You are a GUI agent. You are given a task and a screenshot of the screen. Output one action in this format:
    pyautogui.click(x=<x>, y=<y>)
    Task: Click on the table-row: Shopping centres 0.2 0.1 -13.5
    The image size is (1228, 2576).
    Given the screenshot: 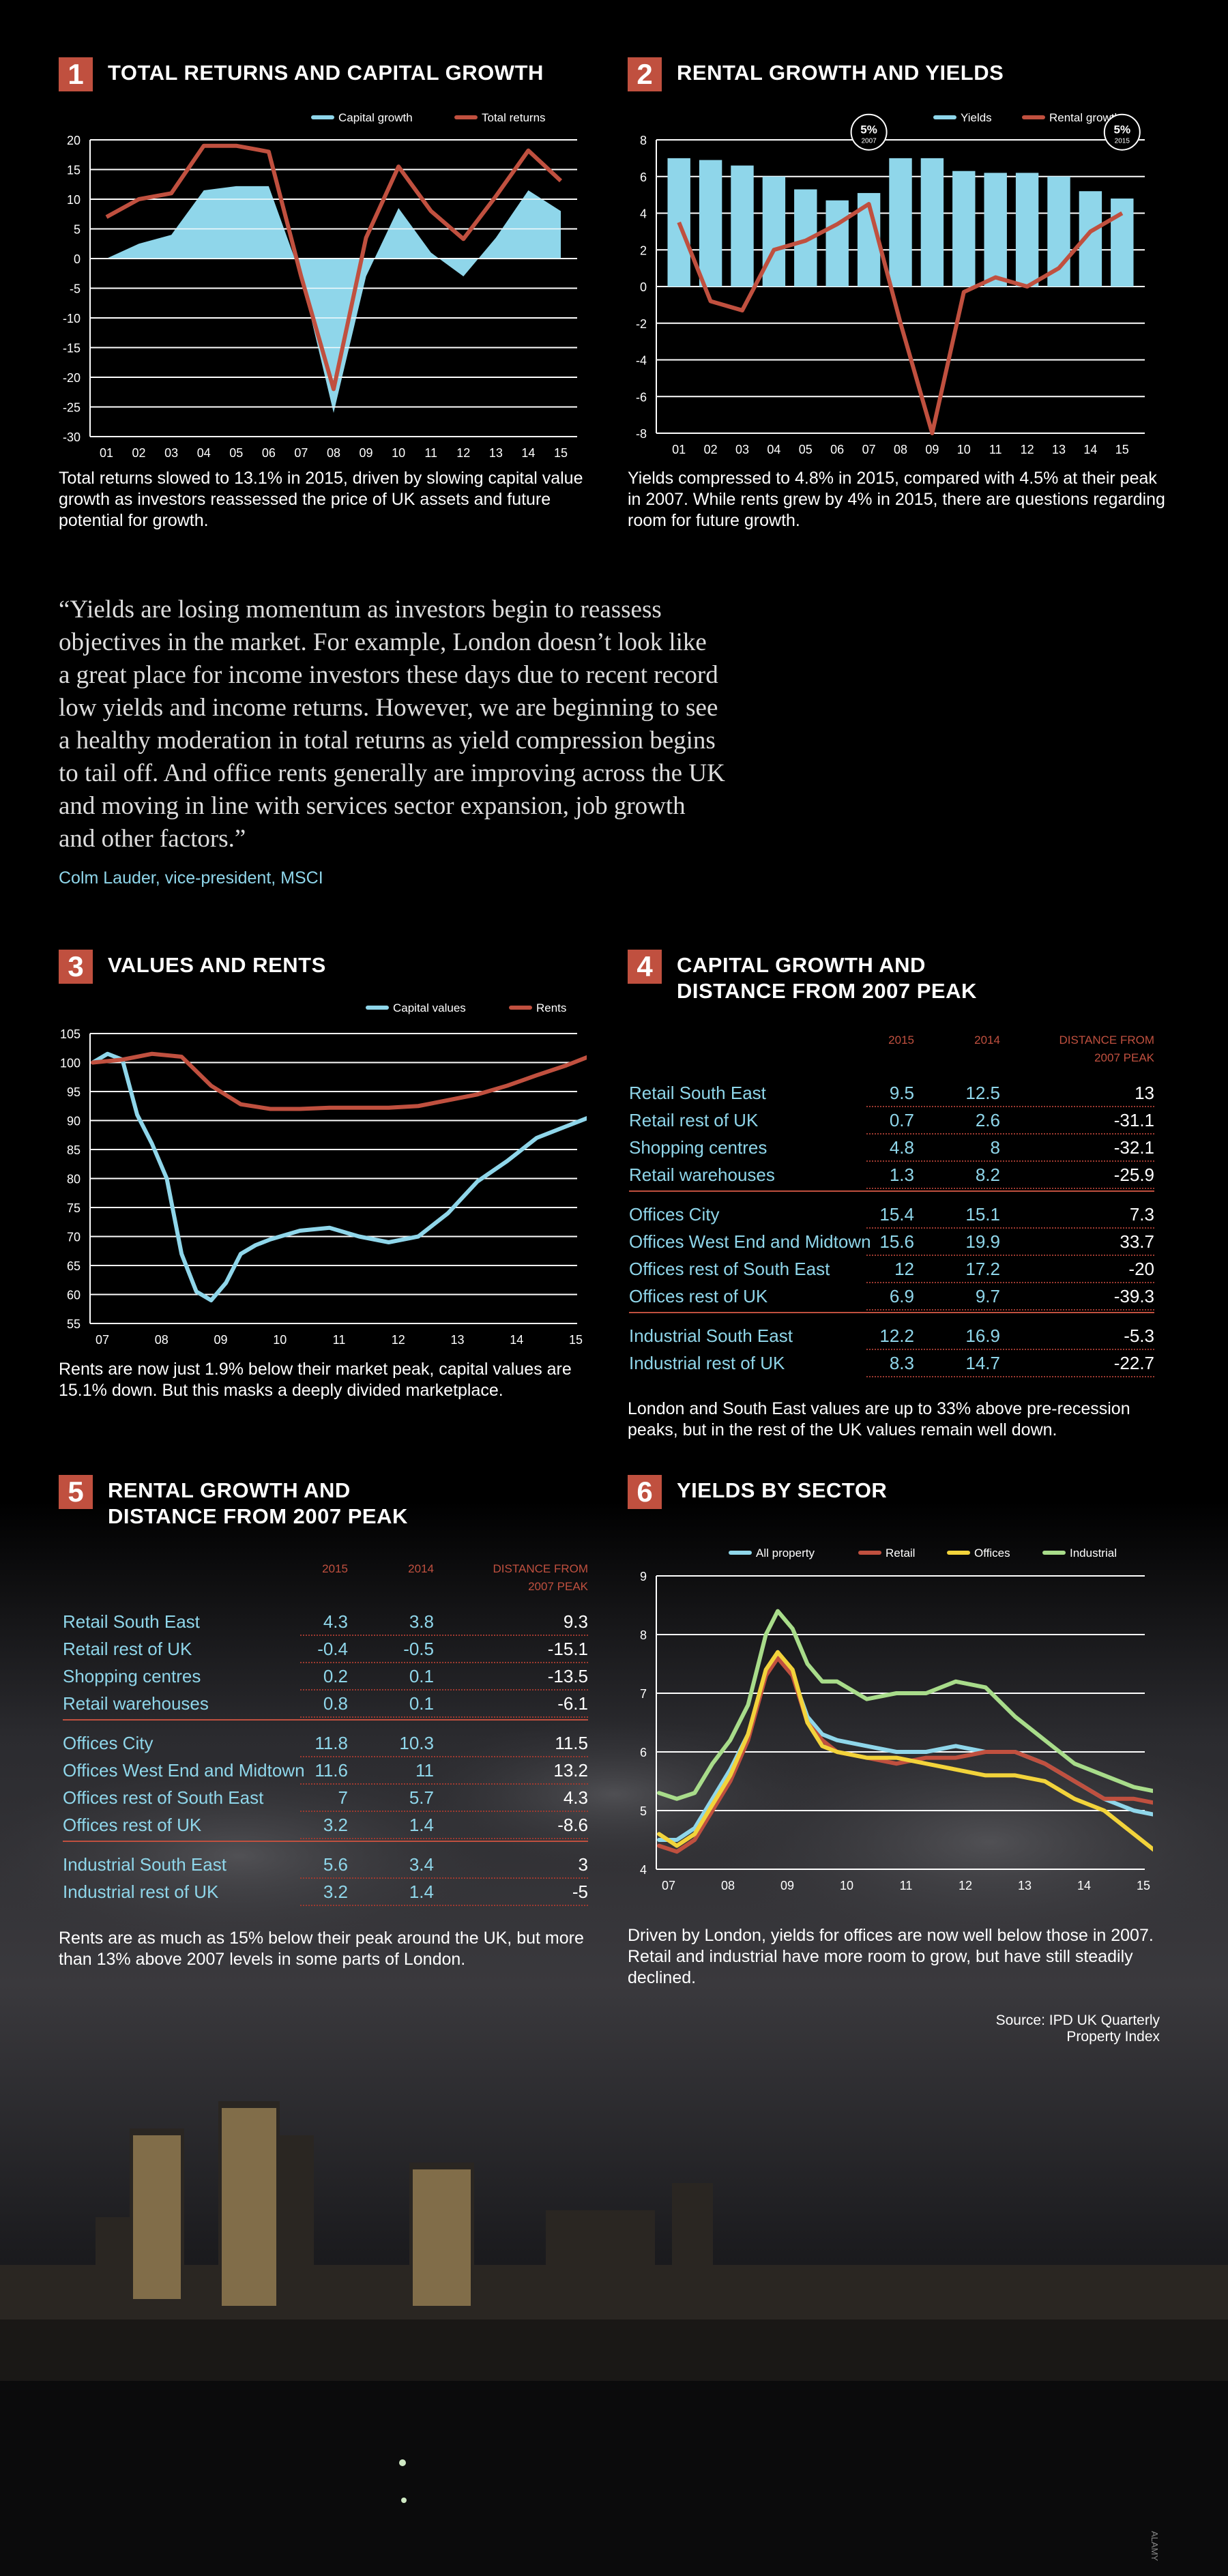 What is the action you would take?
    pyautogui.click(x=325, y=1680)
    